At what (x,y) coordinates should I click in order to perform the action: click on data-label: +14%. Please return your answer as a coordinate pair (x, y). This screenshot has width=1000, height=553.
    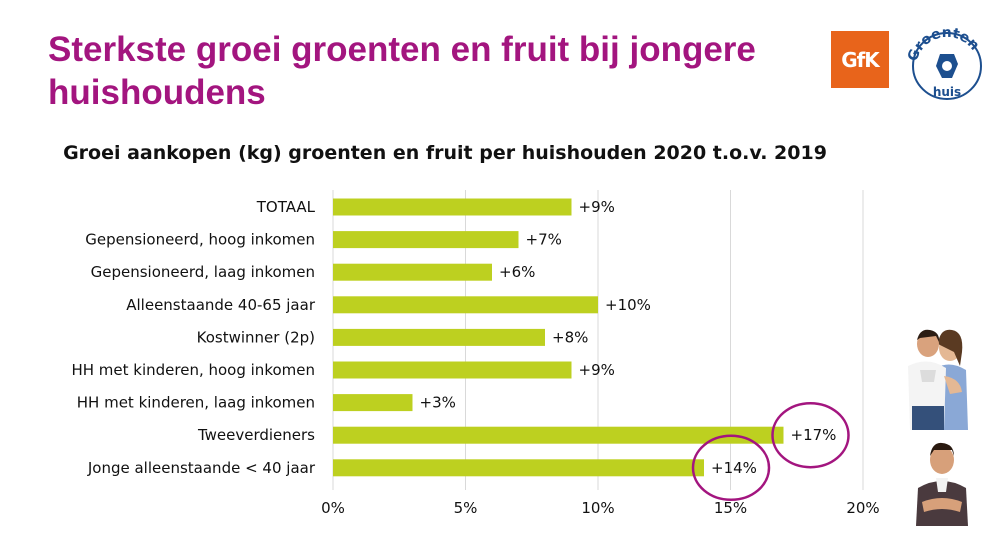
    Looking at the image, I should click on (734, 468).